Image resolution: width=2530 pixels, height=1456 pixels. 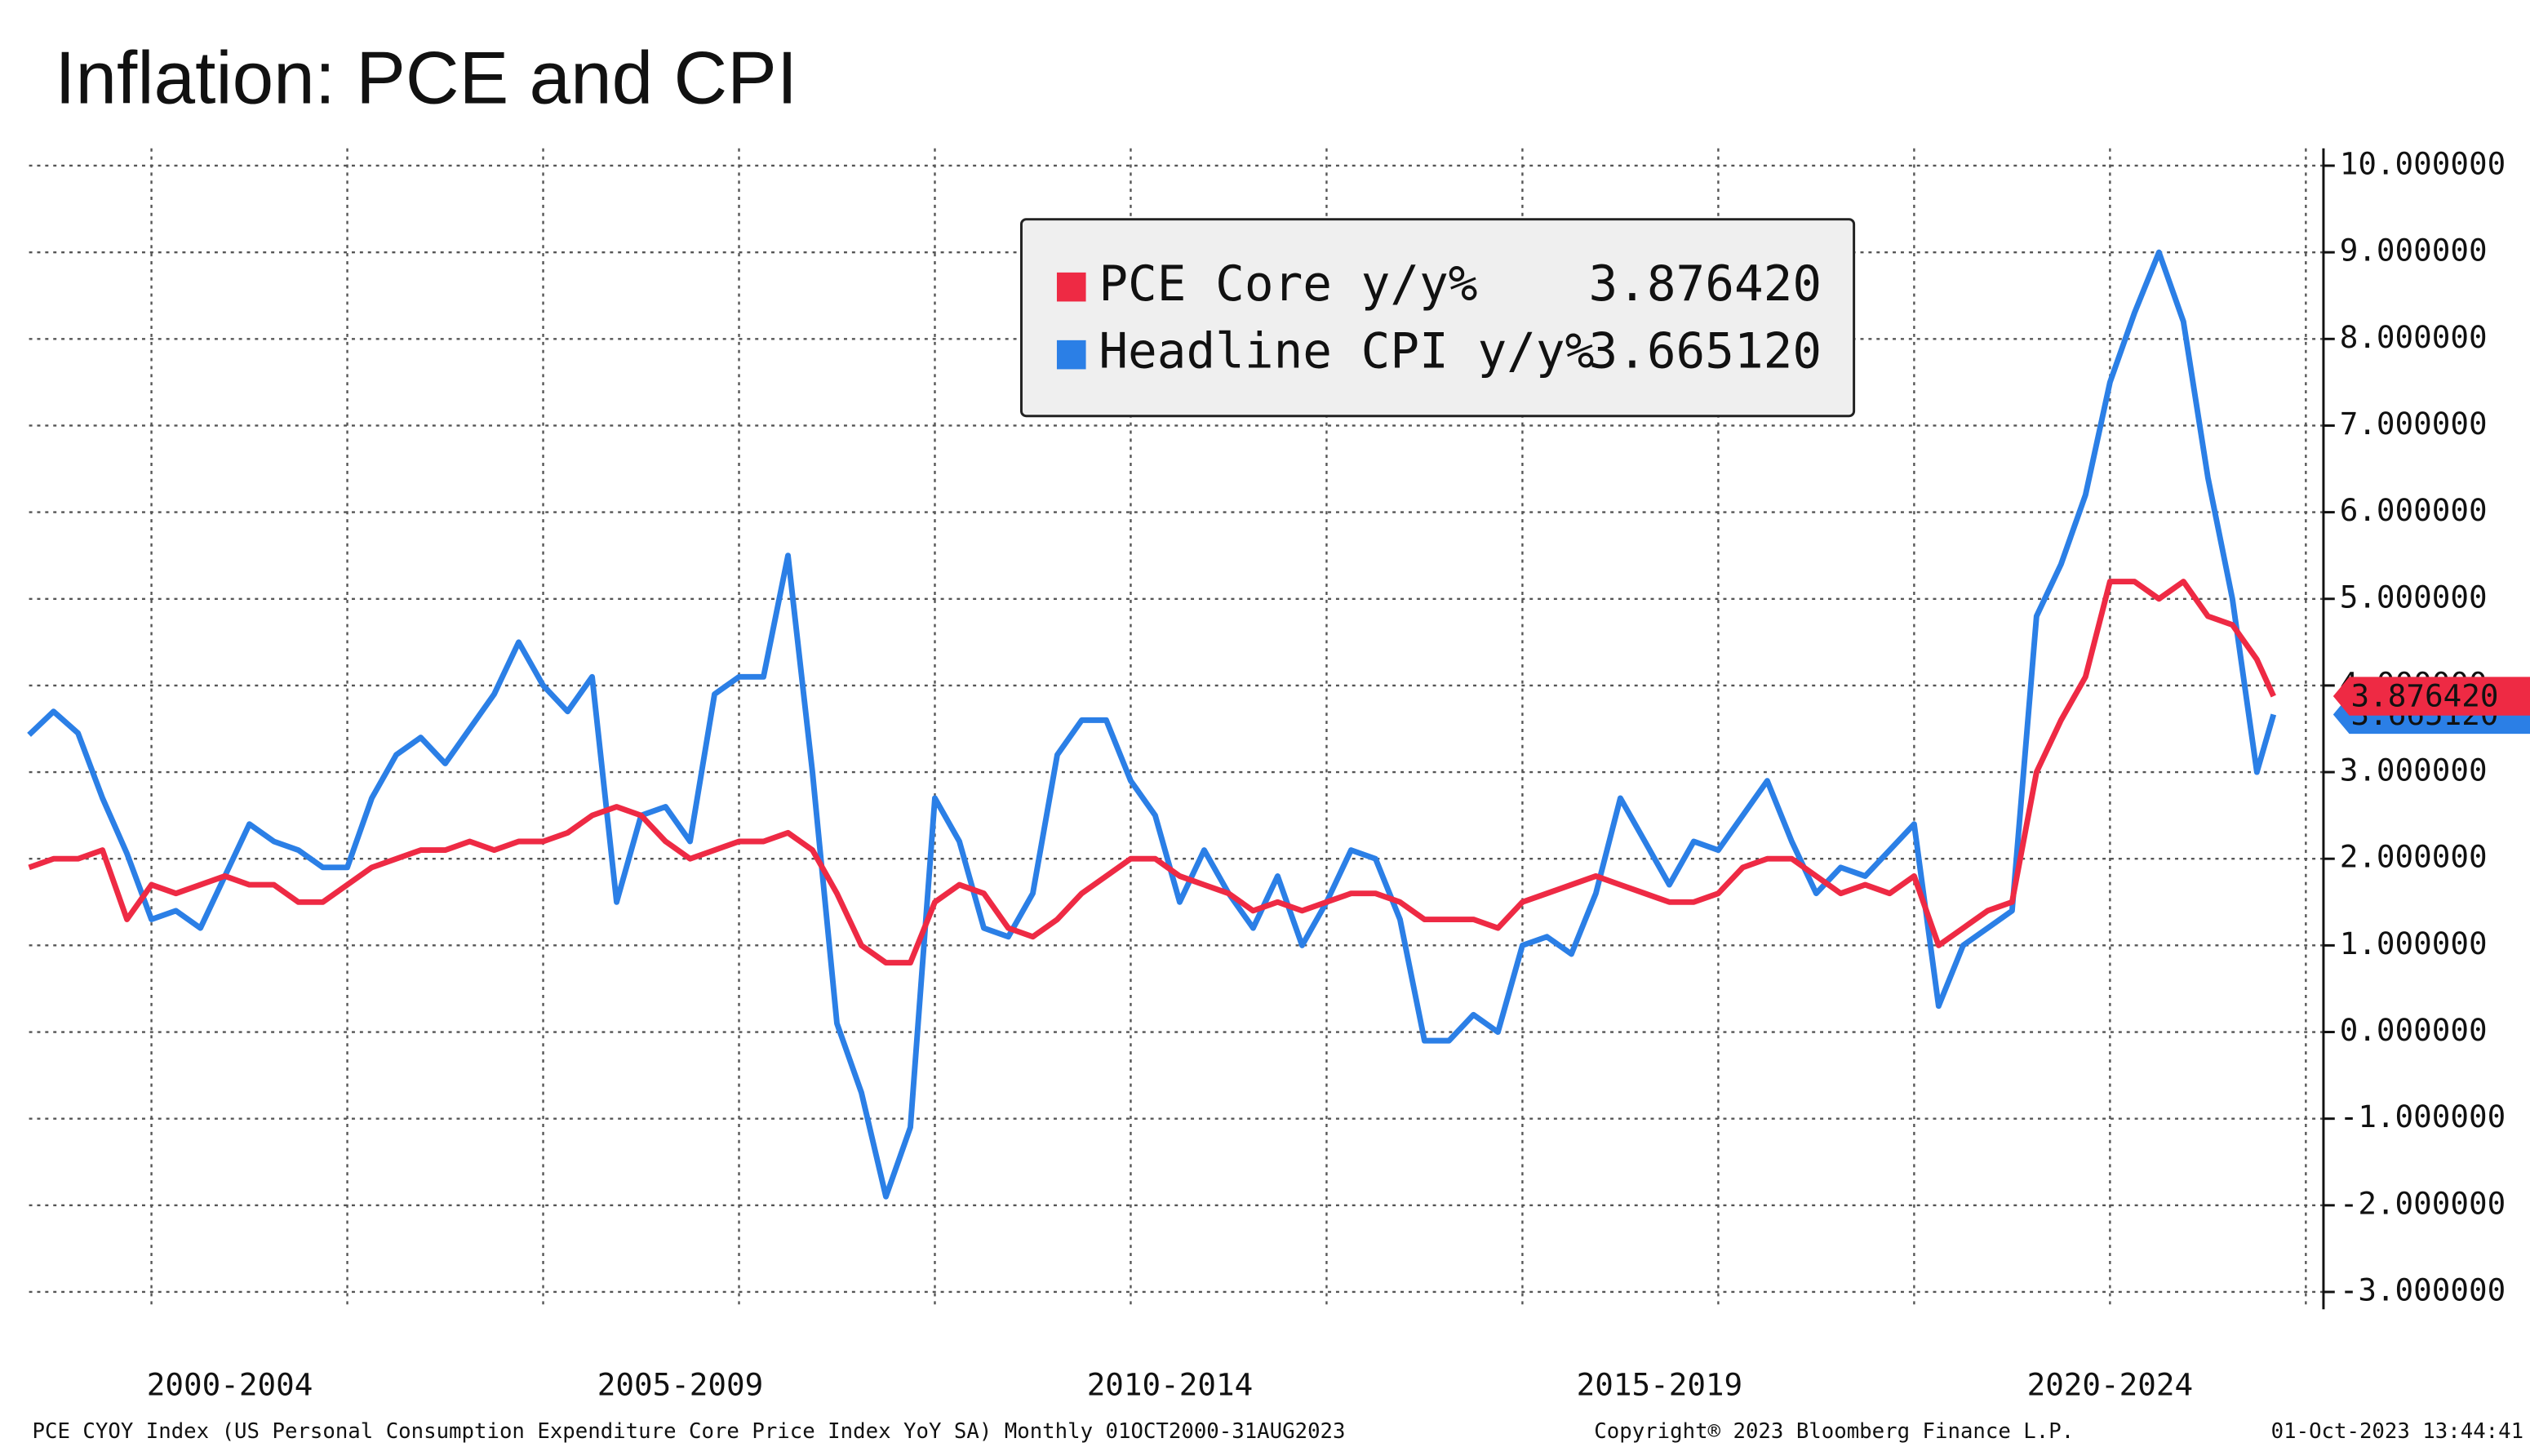 I want to click on chart-title: Inflation: PCE and CPI, so click(x=426, y=79).